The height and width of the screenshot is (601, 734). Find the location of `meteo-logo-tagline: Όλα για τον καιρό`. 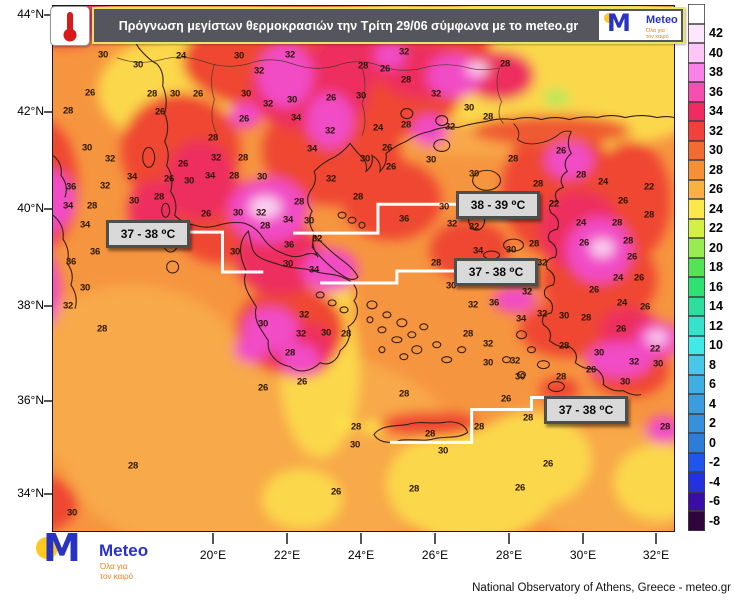

meteo-logo-tagline: Όλα για τον καιρό is located at coordinates (116, 571).